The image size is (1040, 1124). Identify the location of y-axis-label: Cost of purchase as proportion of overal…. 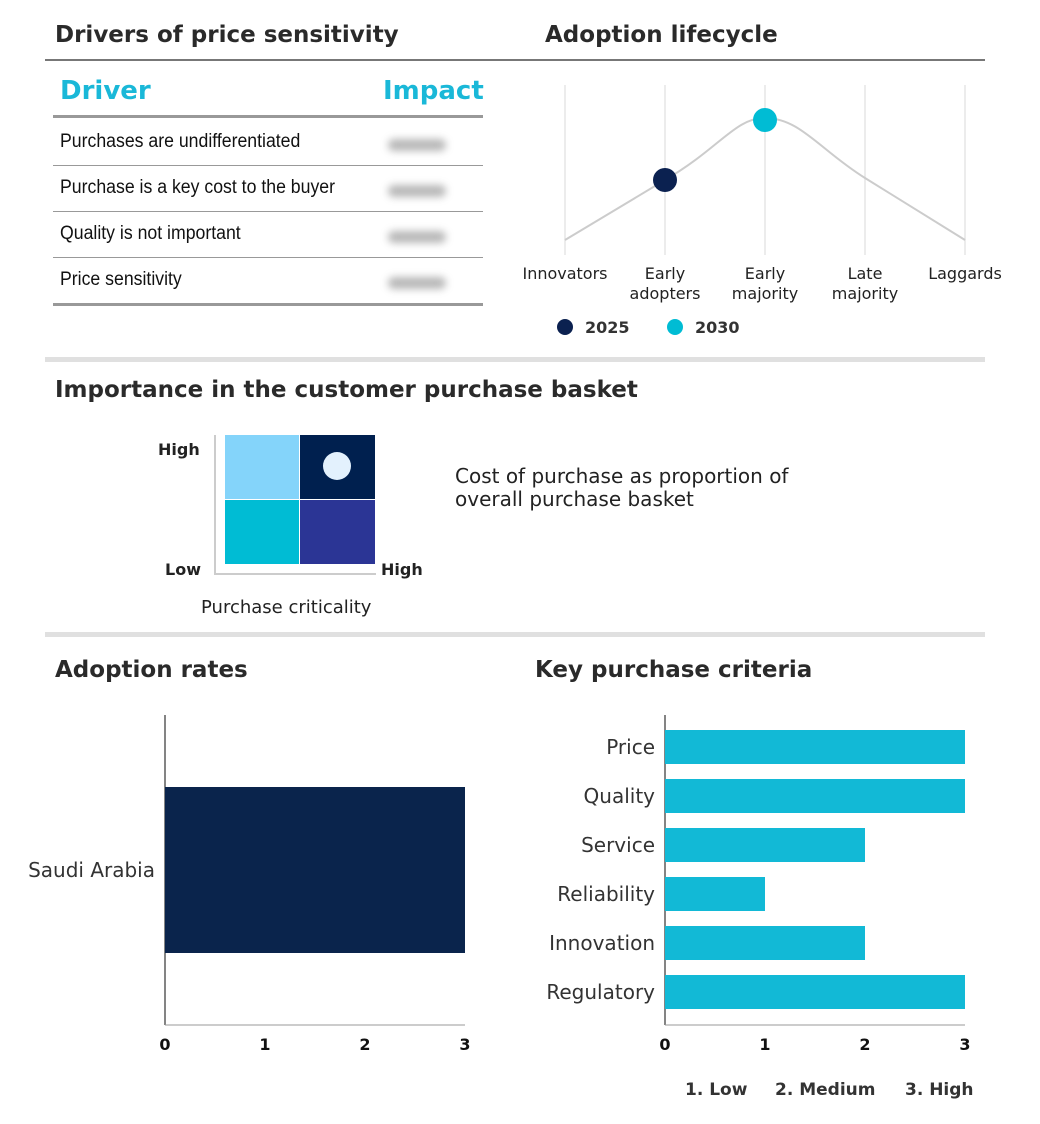
(622, 487).